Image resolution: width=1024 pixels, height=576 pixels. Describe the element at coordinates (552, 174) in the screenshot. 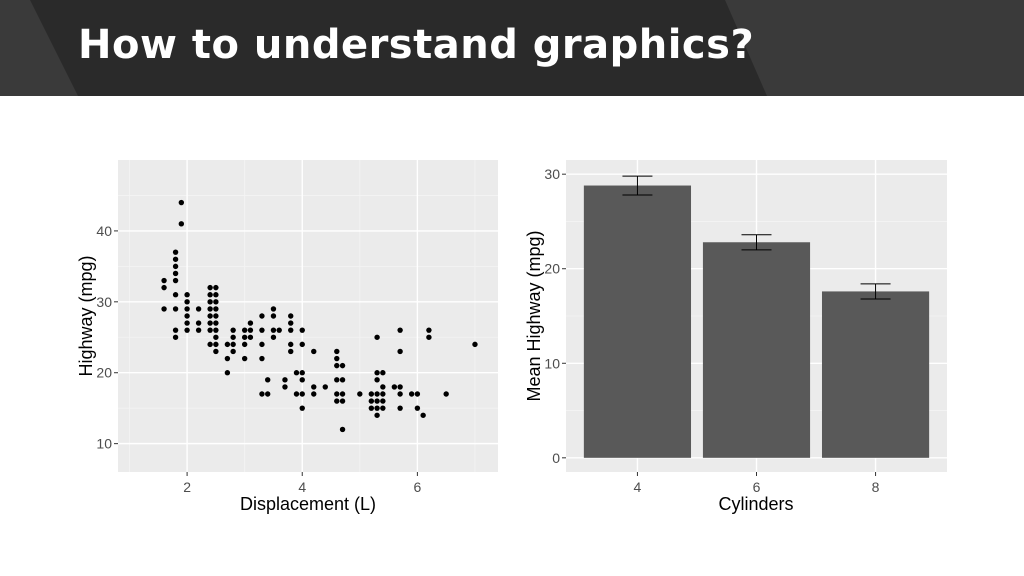

I see `y-tick-label: 30` at that location.